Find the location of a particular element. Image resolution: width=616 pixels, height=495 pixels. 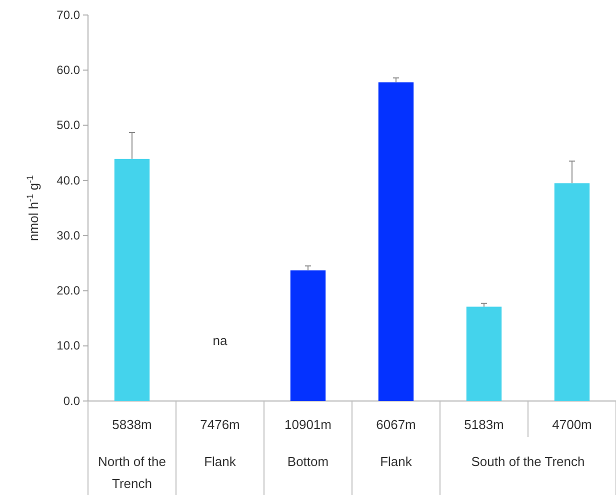

x-tick-label: 5838m is located at coordinates (132, 424).